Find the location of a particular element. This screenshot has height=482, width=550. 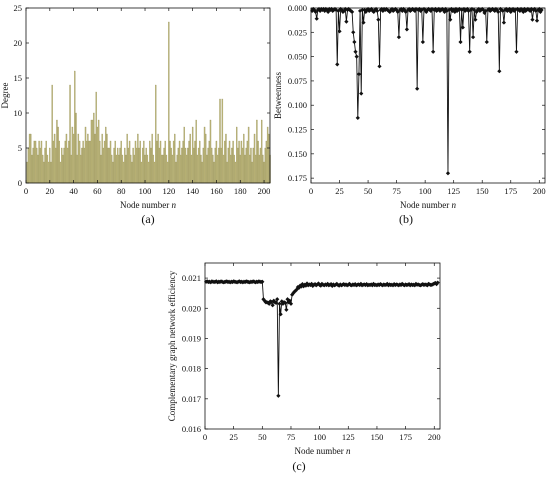

y-tick-label: 0.000 is located at coordinates (297, 8).